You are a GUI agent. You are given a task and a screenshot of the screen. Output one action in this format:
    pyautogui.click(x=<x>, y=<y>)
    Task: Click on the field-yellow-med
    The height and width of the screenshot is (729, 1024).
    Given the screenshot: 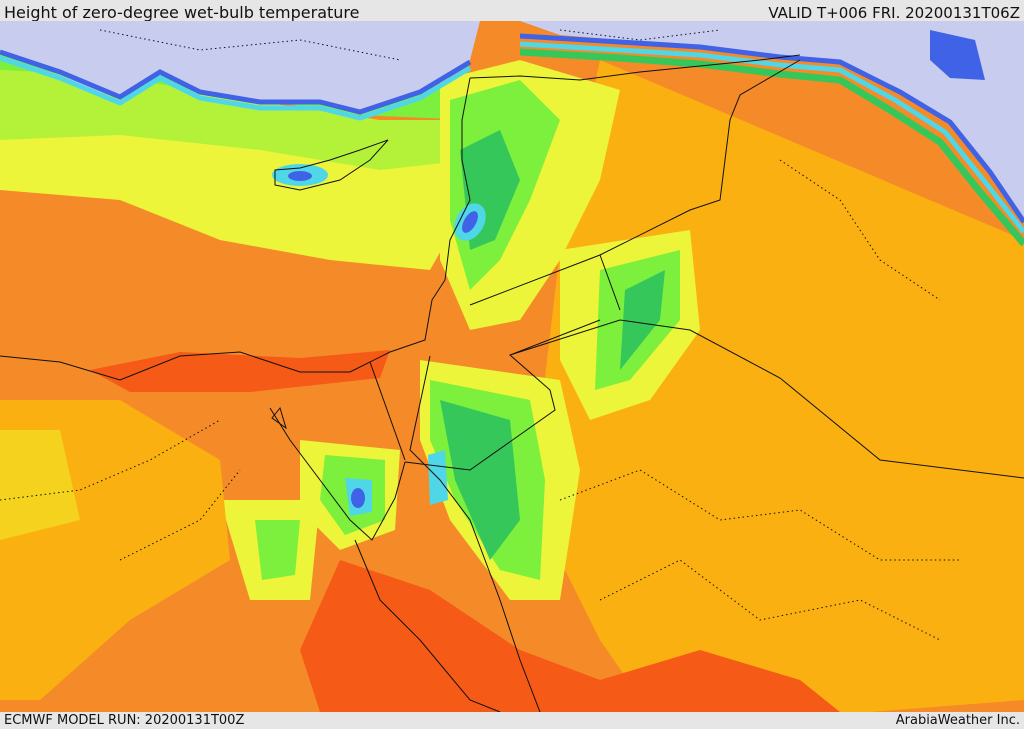 What is the action you would take?
    pyautogui.click(x=235, y=185)
    